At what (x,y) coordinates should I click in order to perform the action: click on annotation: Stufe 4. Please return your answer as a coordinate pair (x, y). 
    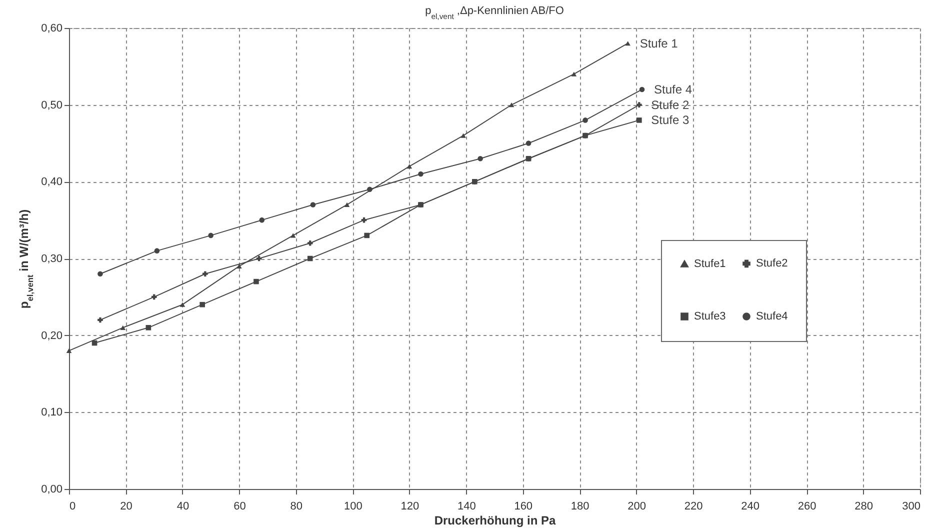
    Looking at the image, I should click on (673, 89).